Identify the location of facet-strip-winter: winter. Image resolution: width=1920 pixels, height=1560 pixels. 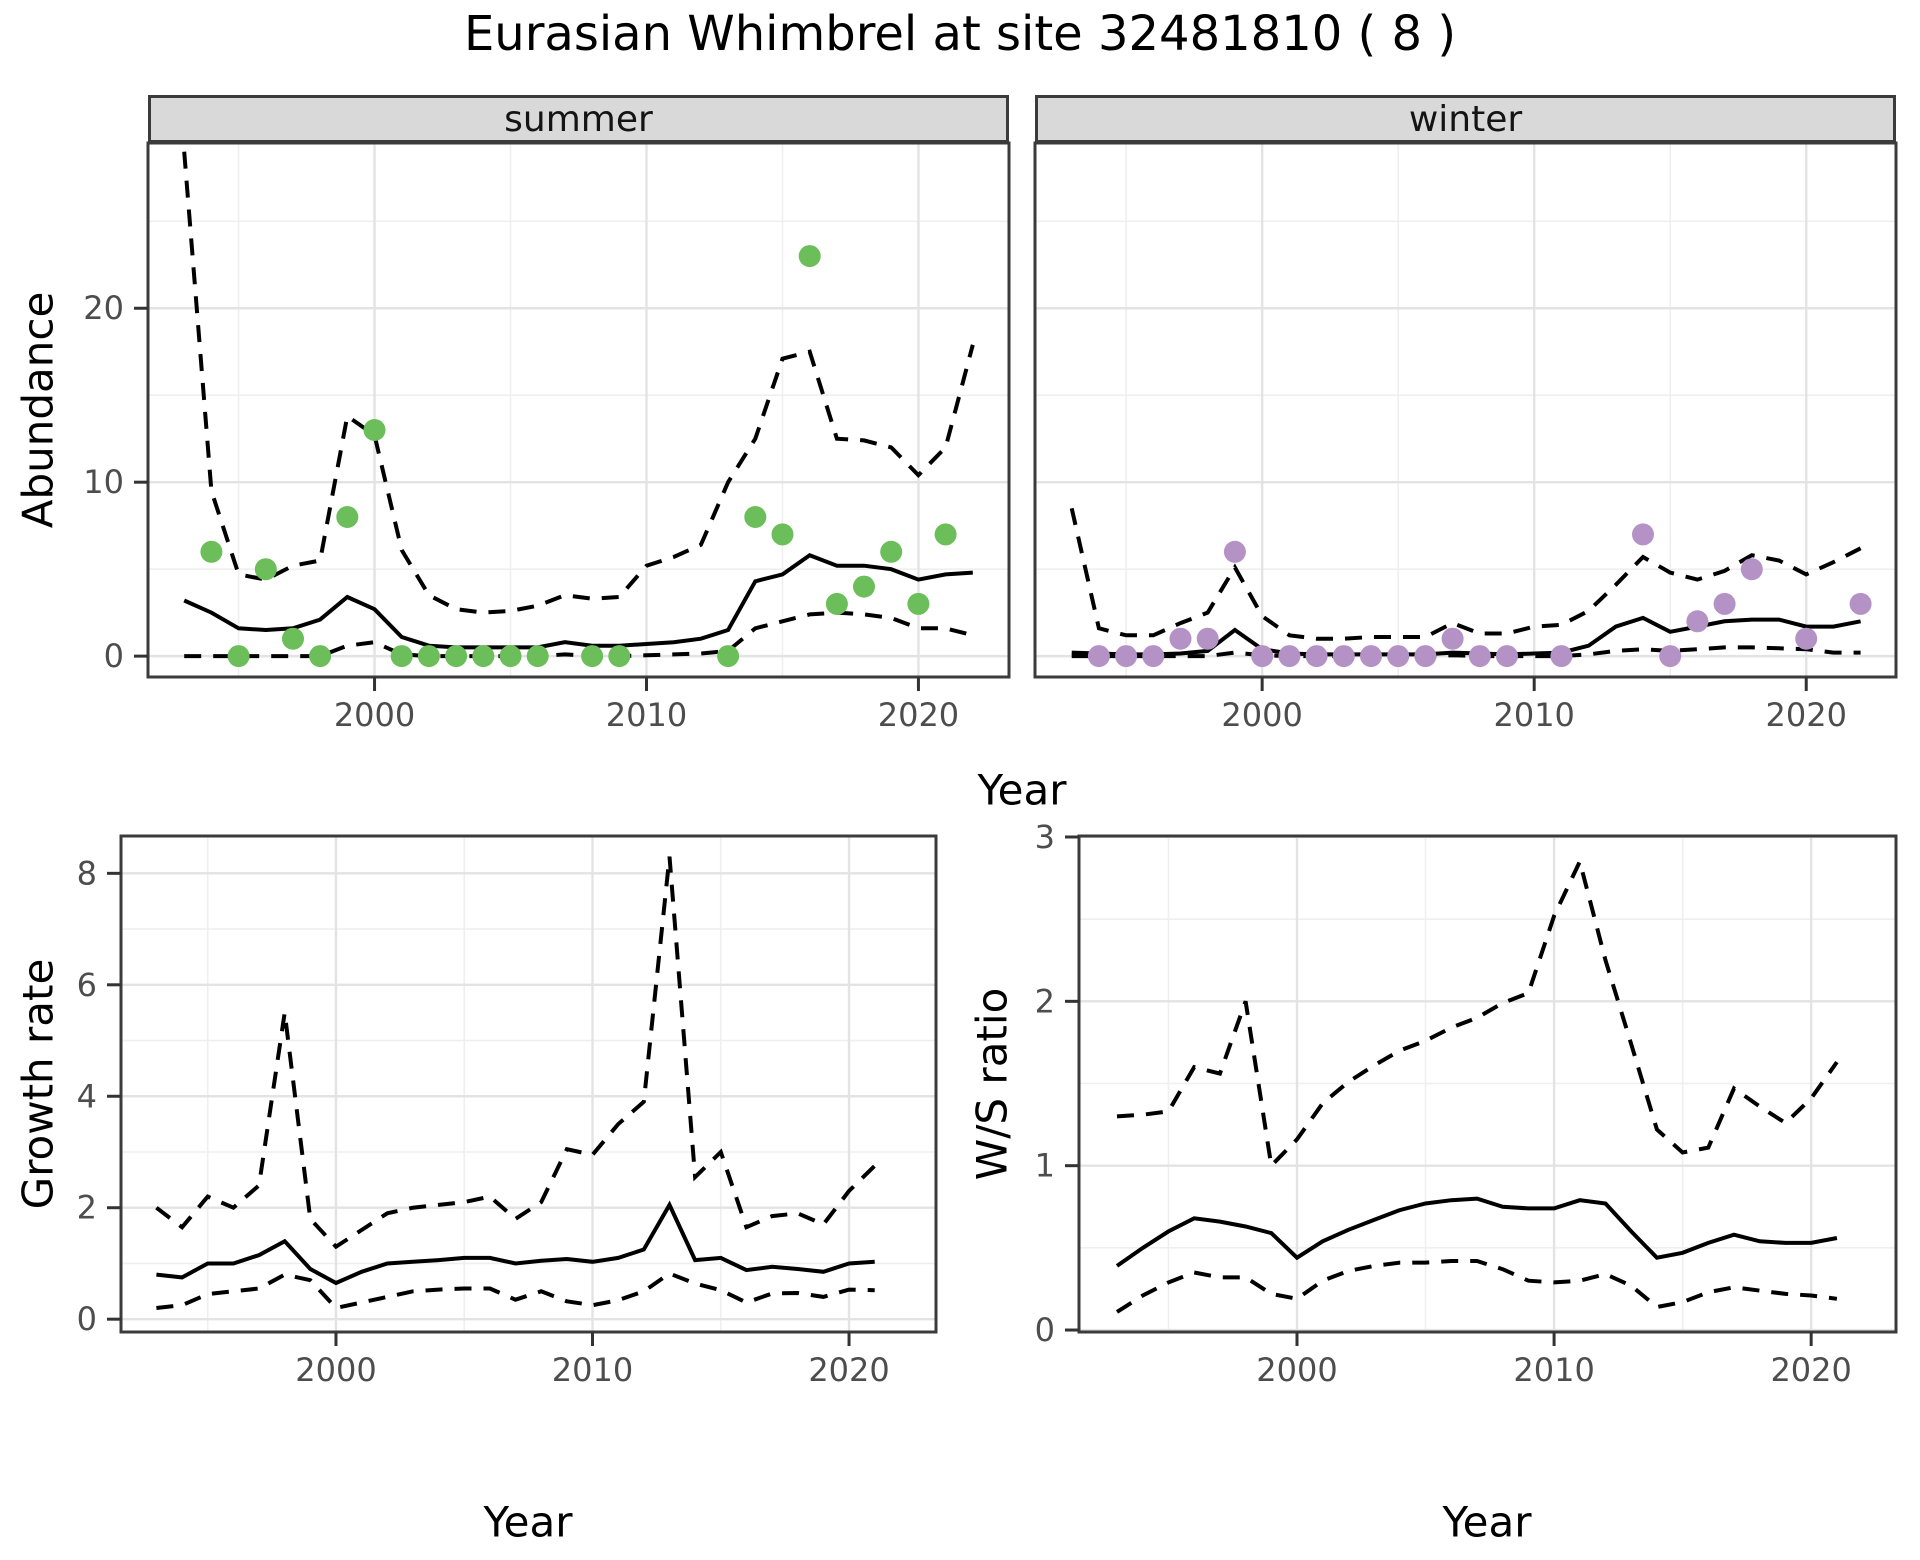
(1465, 119).